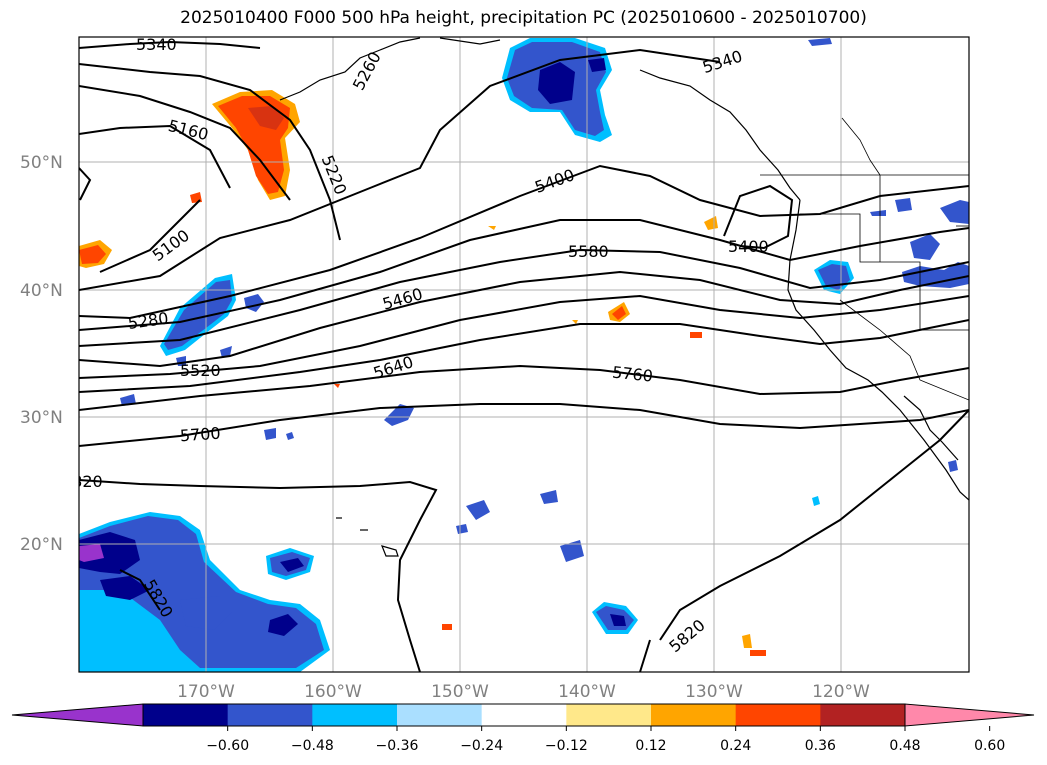 The height and width of the screenshot is (765, 1047). What do you see at coordinates (206, 692) in the screenshot?
I see `lon-label-170w: 170°W` at bounding box center [206, 692].